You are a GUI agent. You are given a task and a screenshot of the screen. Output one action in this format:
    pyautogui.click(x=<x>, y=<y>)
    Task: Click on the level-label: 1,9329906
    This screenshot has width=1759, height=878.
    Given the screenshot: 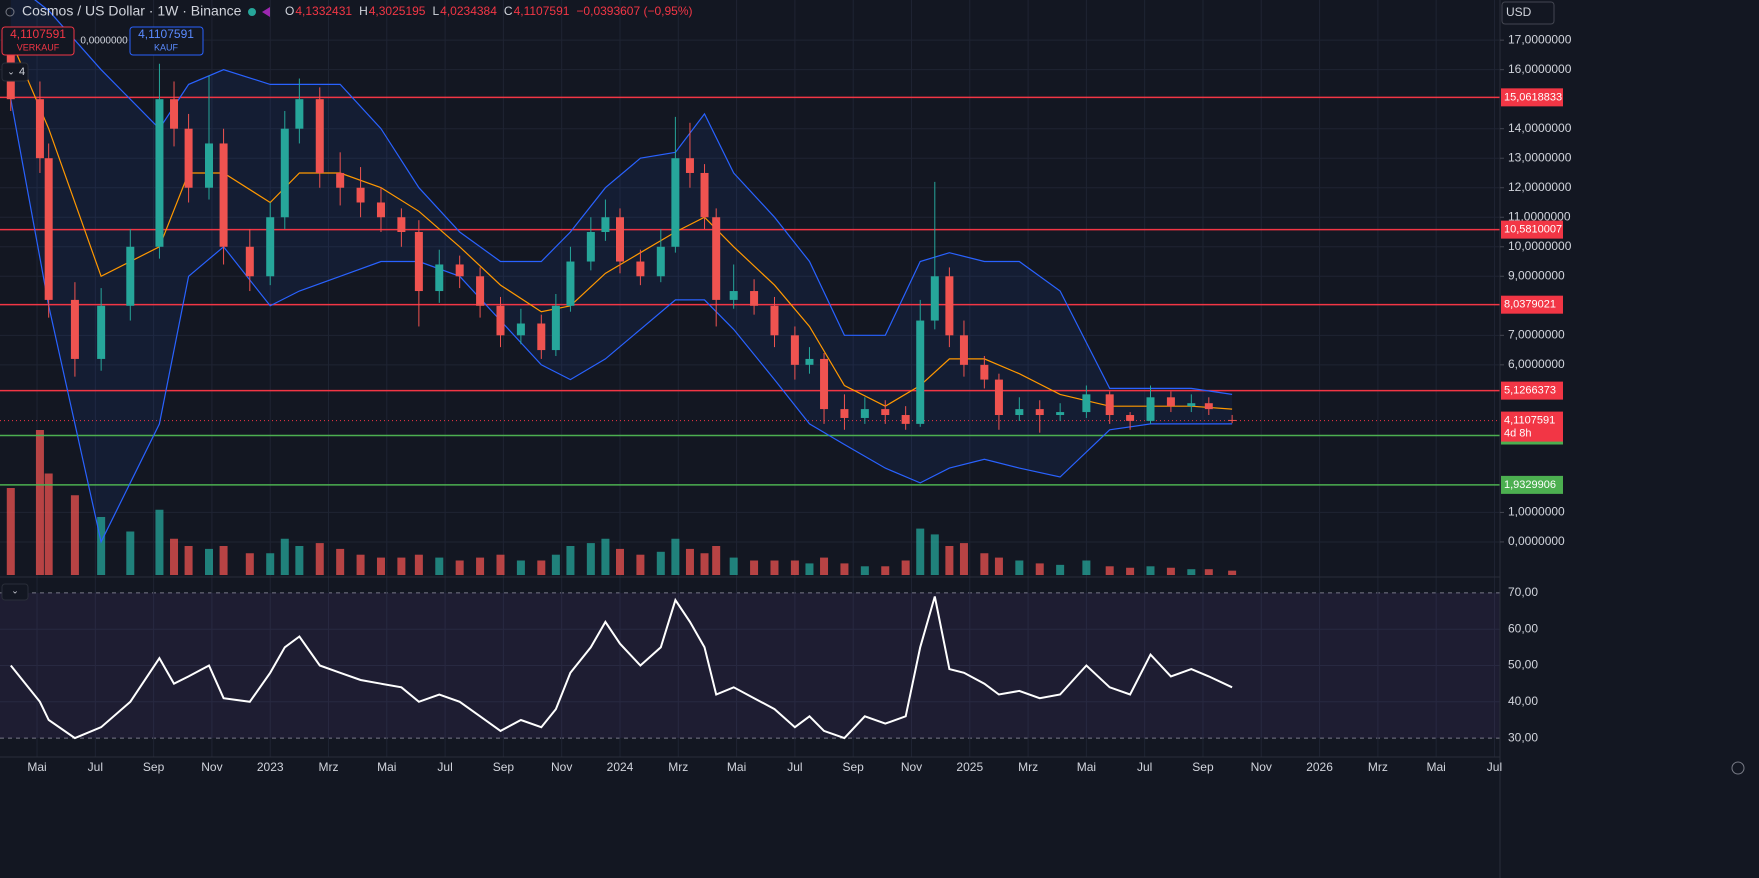 What is the action you would take?
    pyautogui.click(x=1530, y=485)
    